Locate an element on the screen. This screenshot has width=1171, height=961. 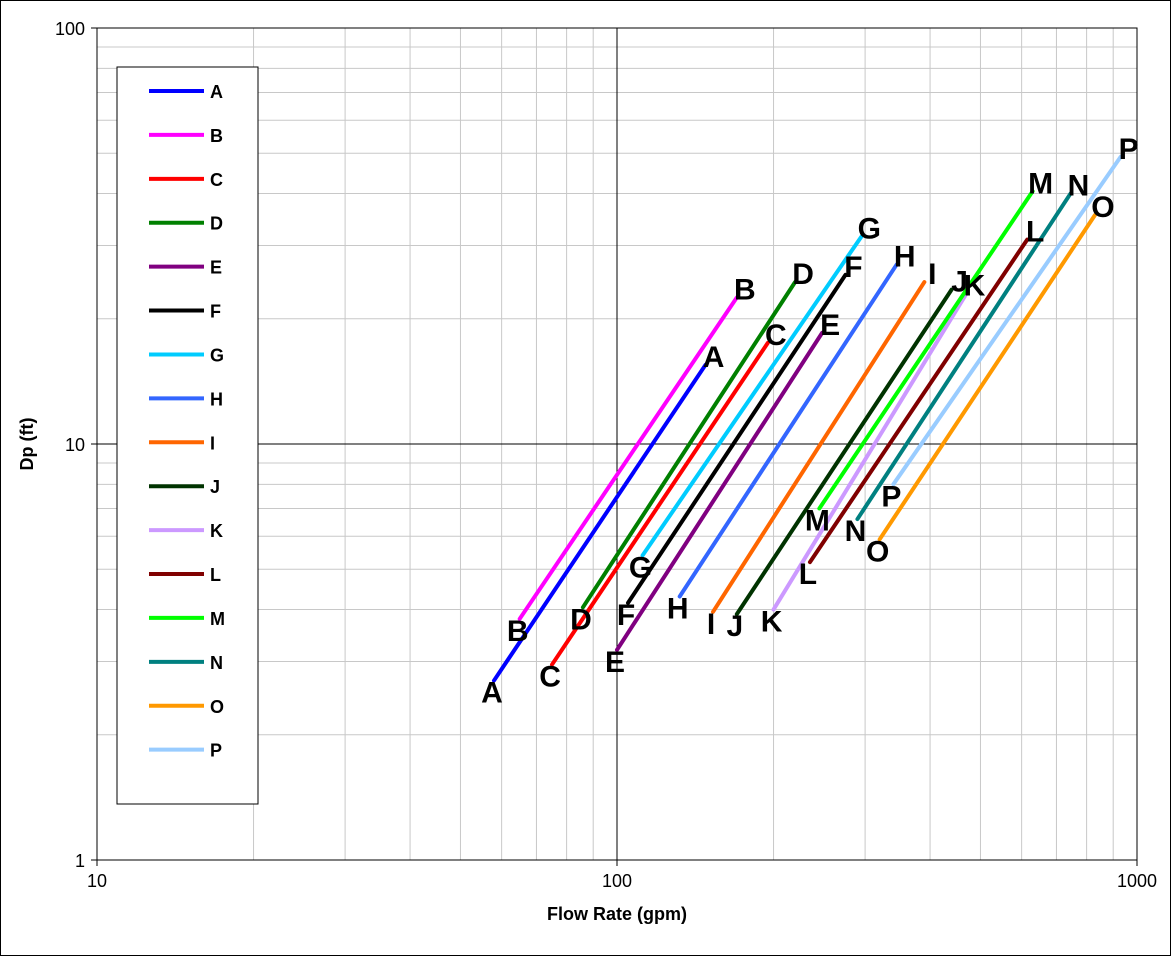
series-line-e is located at coordinates (720, 491).